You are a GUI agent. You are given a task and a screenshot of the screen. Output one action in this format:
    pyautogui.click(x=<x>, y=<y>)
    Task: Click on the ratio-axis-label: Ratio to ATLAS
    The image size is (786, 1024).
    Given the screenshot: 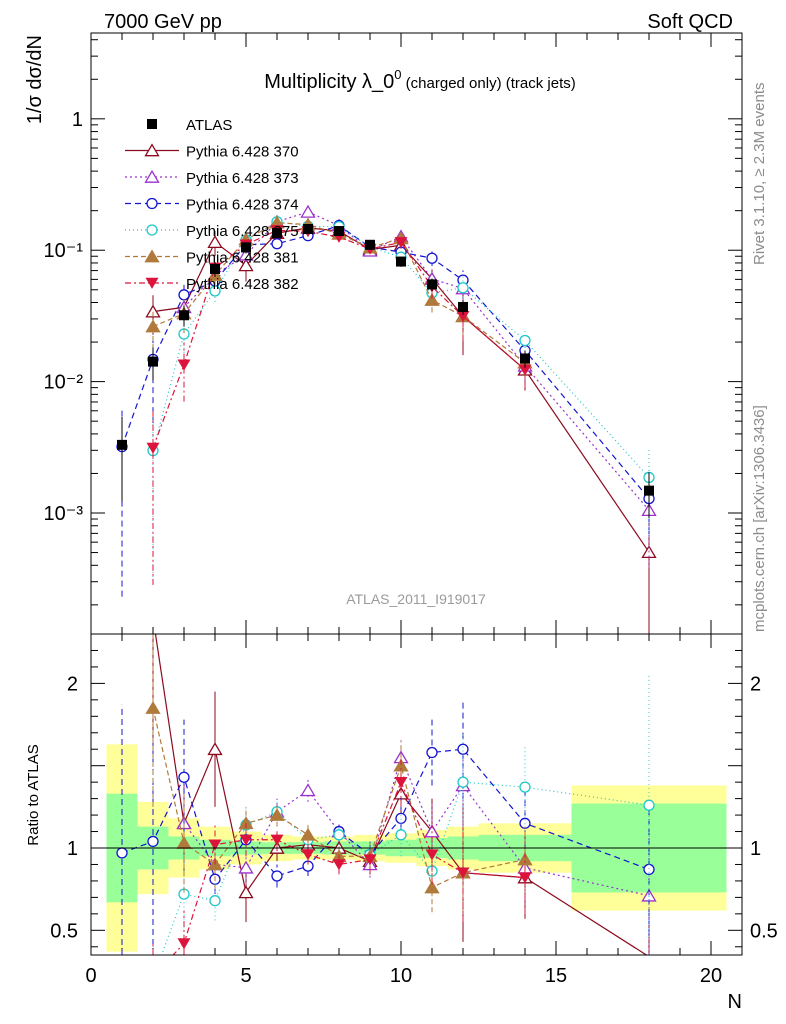 What is the action you would take?
    pyautogui.click(x=33, y=794)
    